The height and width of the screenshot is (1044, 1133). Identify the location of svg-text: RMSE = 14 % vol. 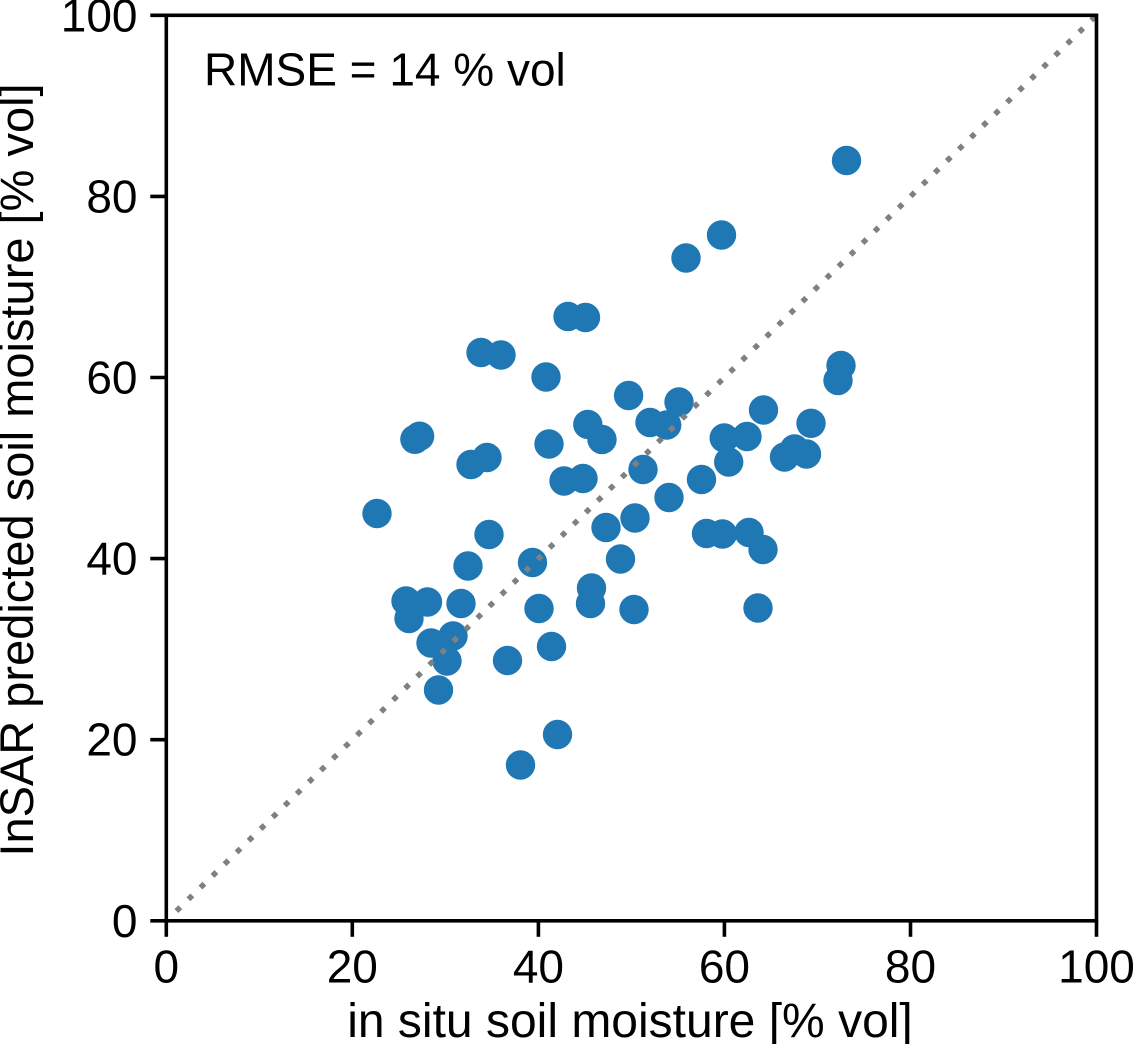
(385, 70).